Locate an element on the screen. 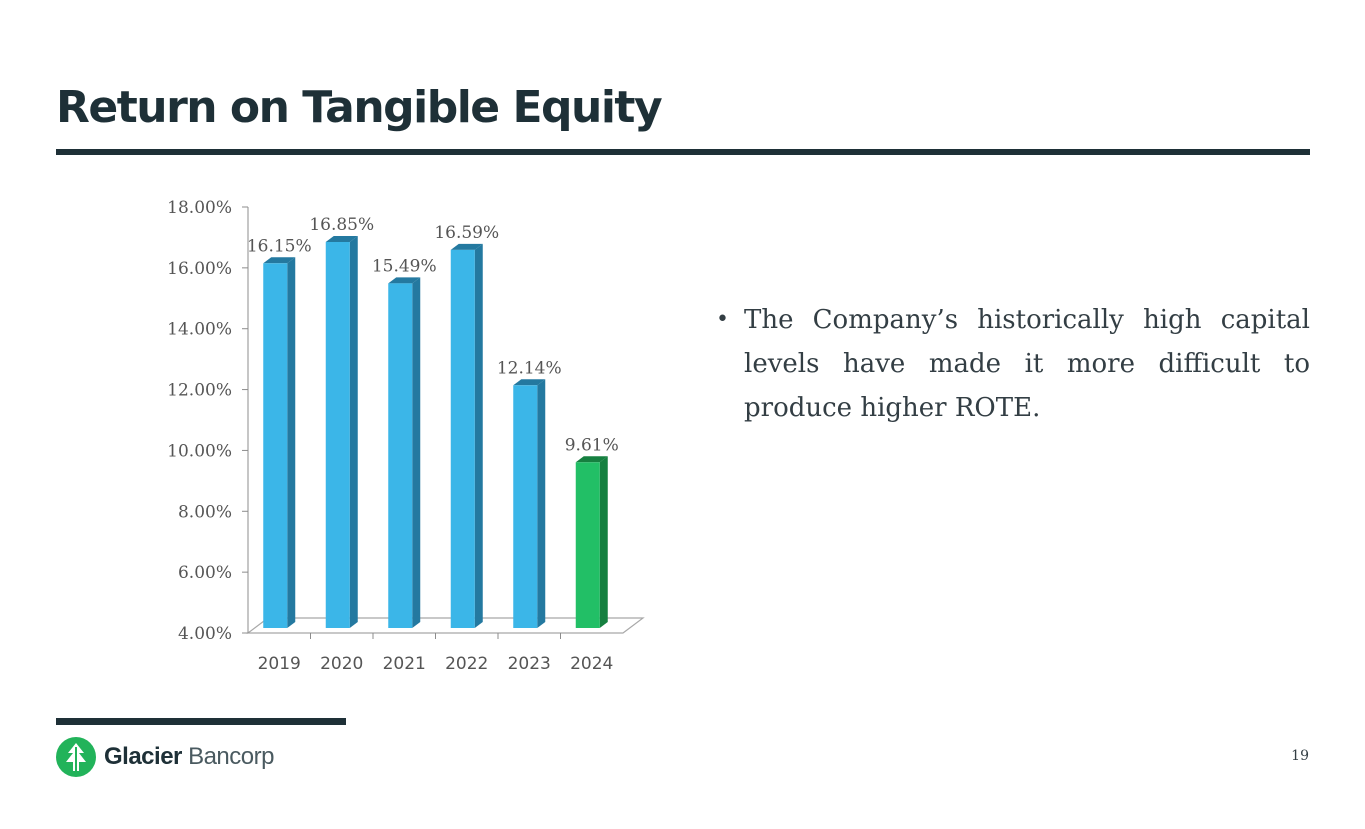 This screenshot has width=1365, height=829. glacier-tree-icon is located at coordinates (76, 757).